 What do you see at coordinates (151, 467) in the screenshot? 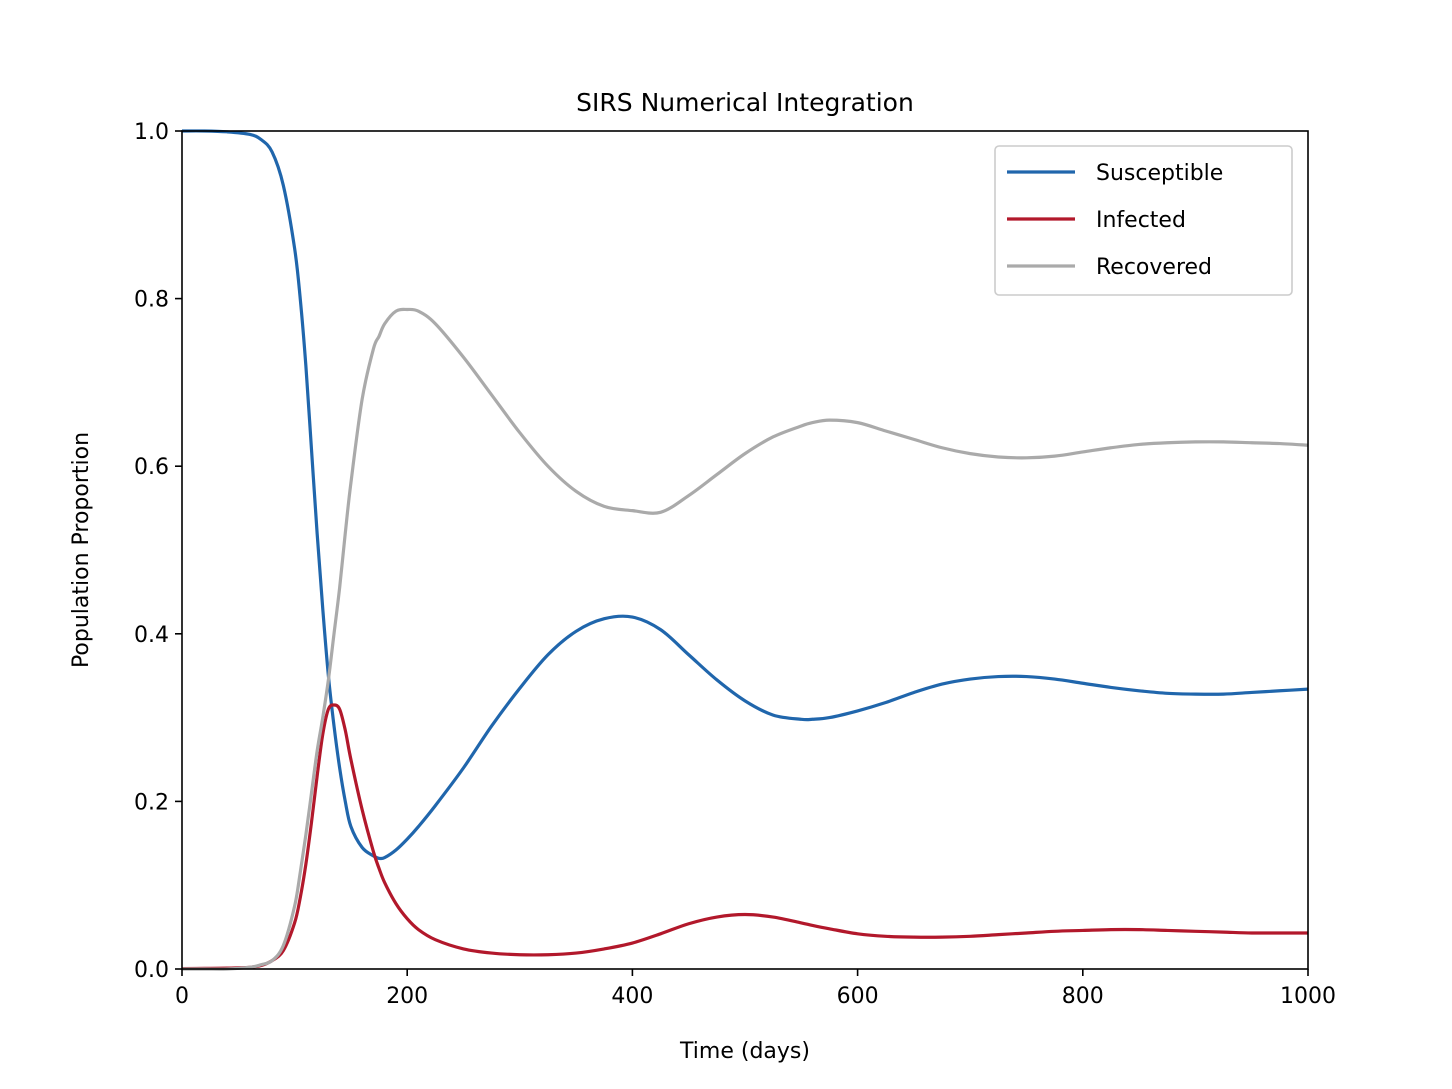
I see `y-tick-label: 0.6` at bounding box center [151, 467].